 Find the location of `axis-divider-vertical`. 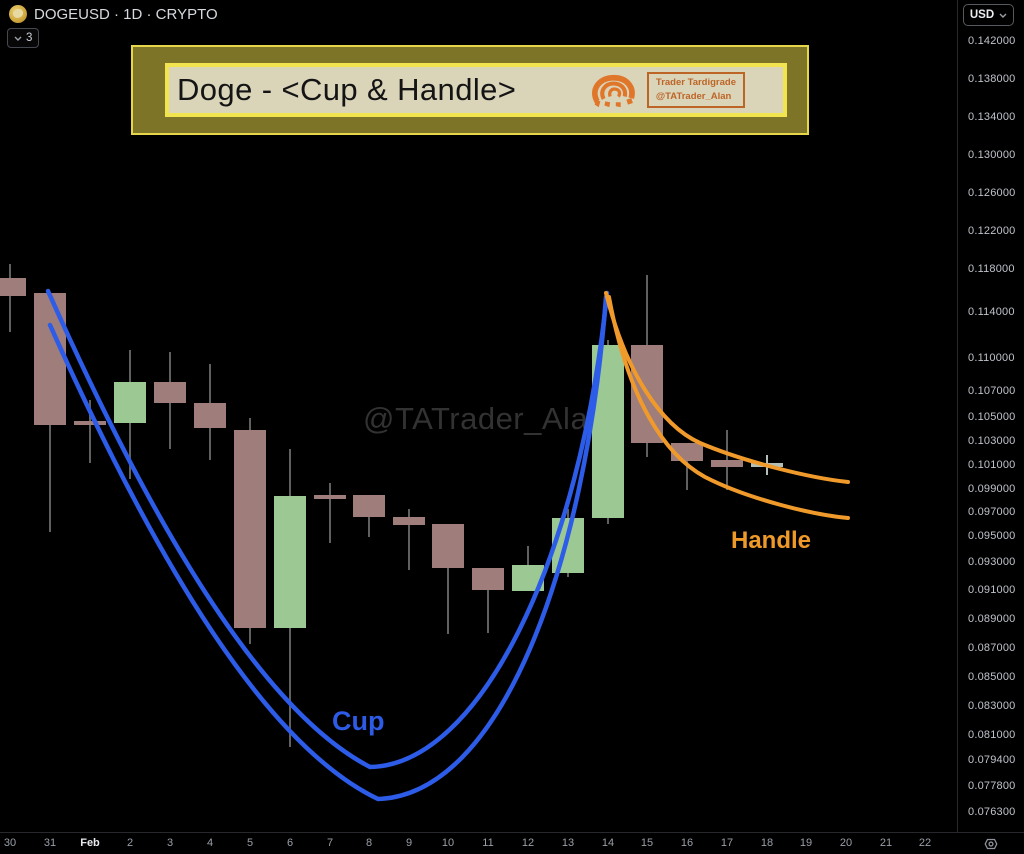

axis-divider-vertical is located at coordinates (957, 416).